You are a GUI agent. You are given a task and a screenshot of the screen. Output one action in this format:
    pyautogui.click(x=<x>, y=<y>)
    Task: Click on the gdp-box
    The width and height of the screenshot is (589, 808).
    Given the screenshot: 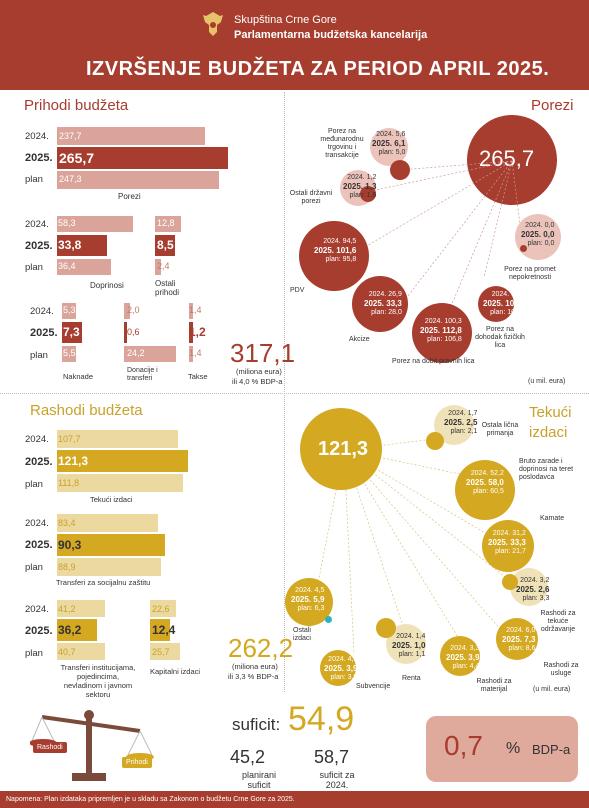 What is the action you would take?
    pyautogui.click(x=502, y=749)
    